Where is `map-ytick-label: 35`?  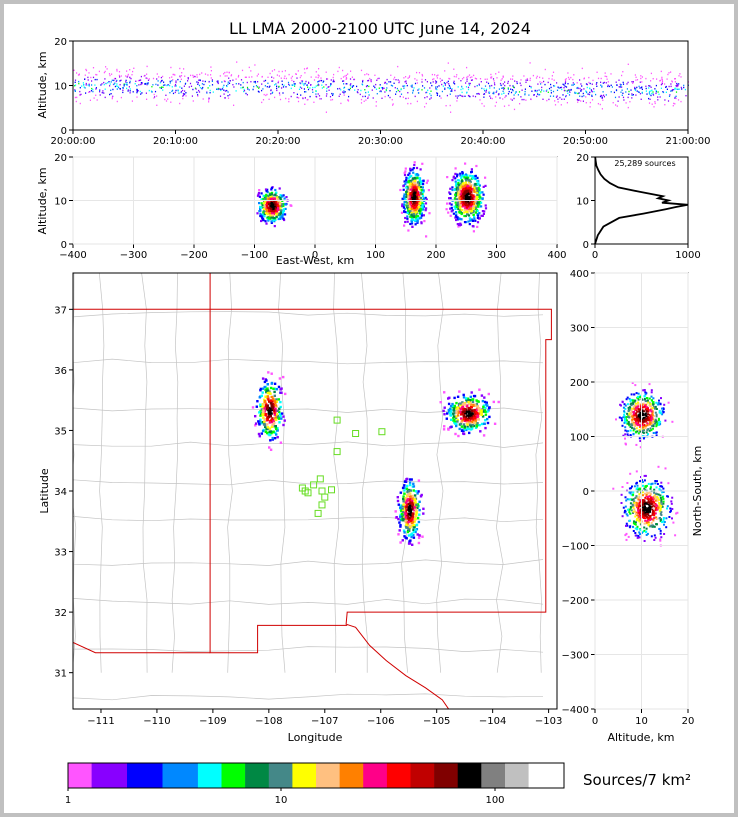 map-ytick-label: 35 is located at coordinates (60, 431).